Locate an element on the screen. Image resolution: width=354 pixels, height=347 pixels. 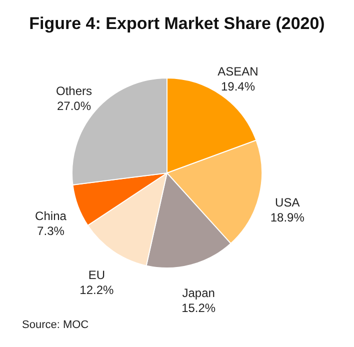
data-label: 7.3% is located at coordinates (51, 231).